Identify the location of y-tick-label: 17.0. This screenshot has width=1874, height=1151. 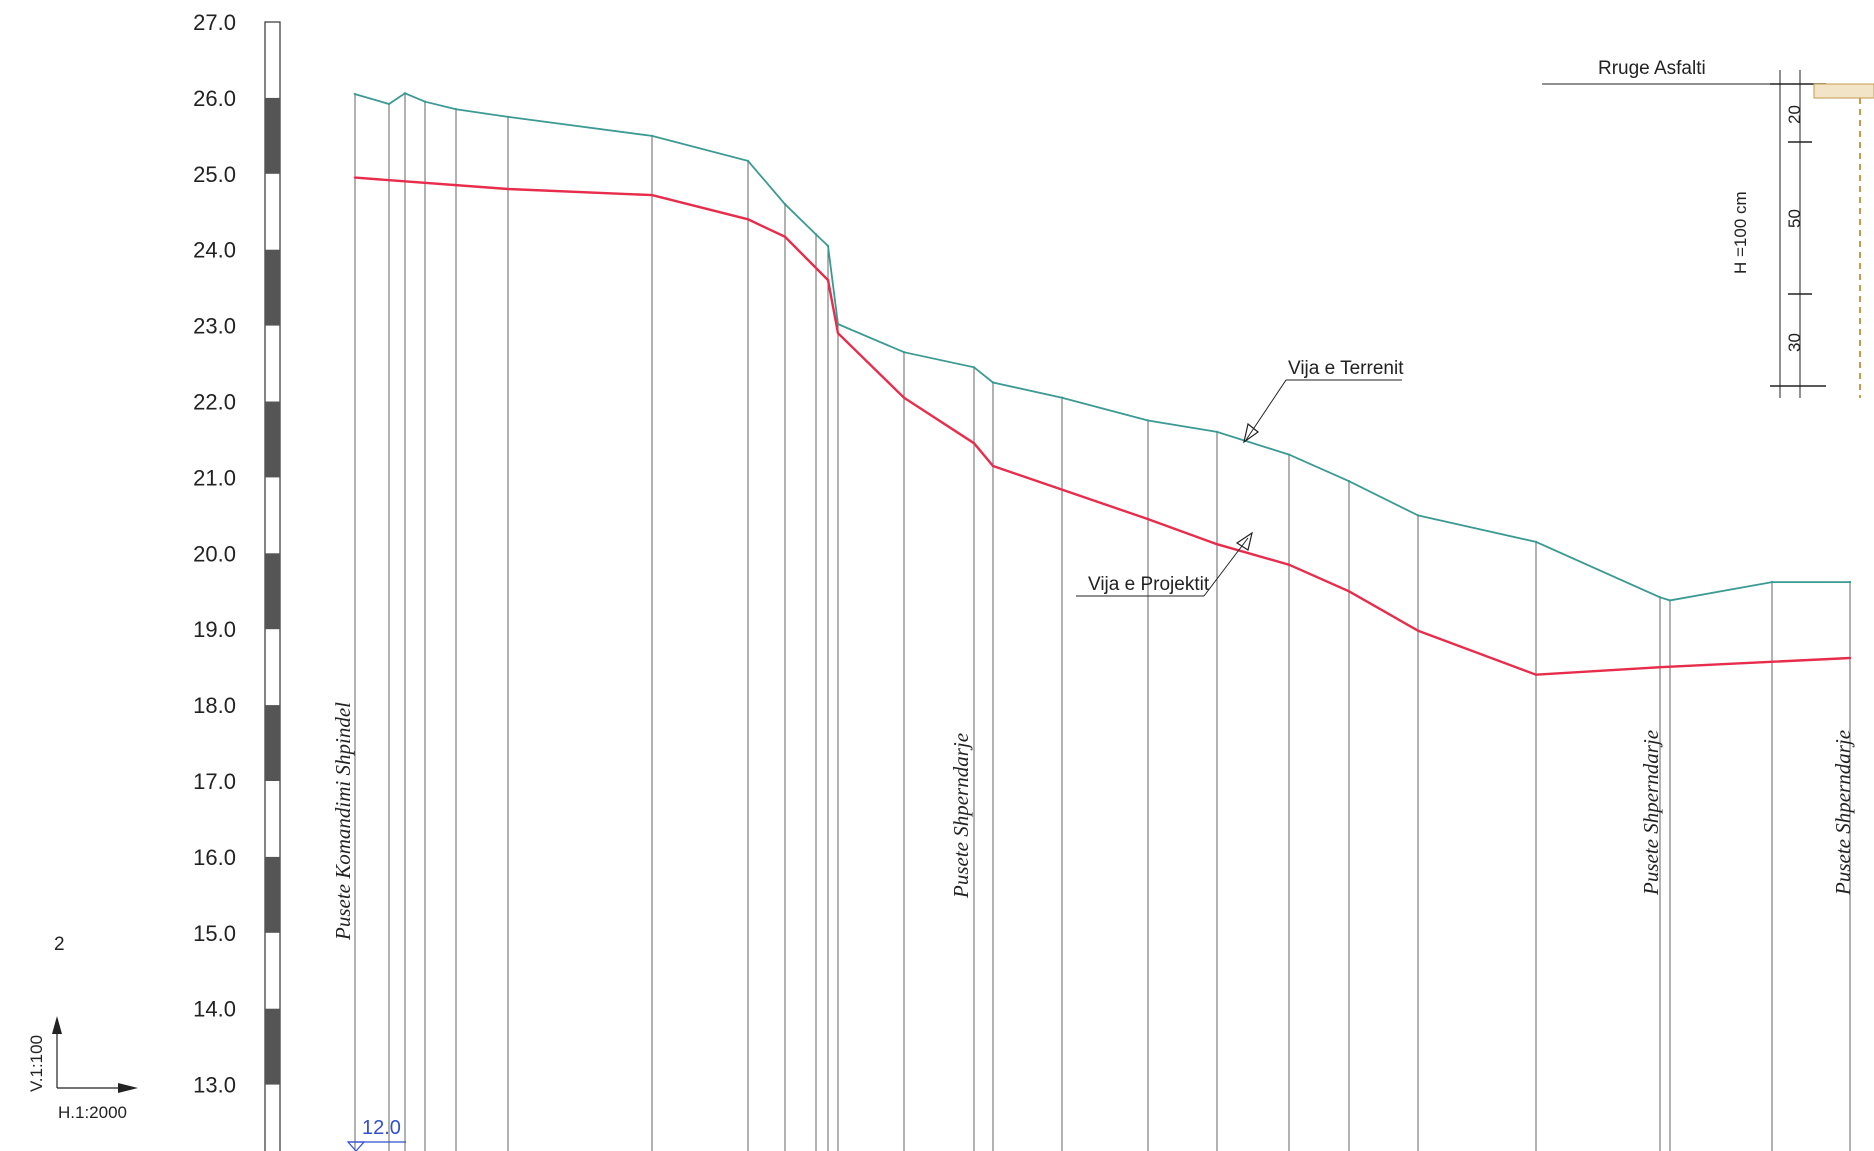
(214, 781).